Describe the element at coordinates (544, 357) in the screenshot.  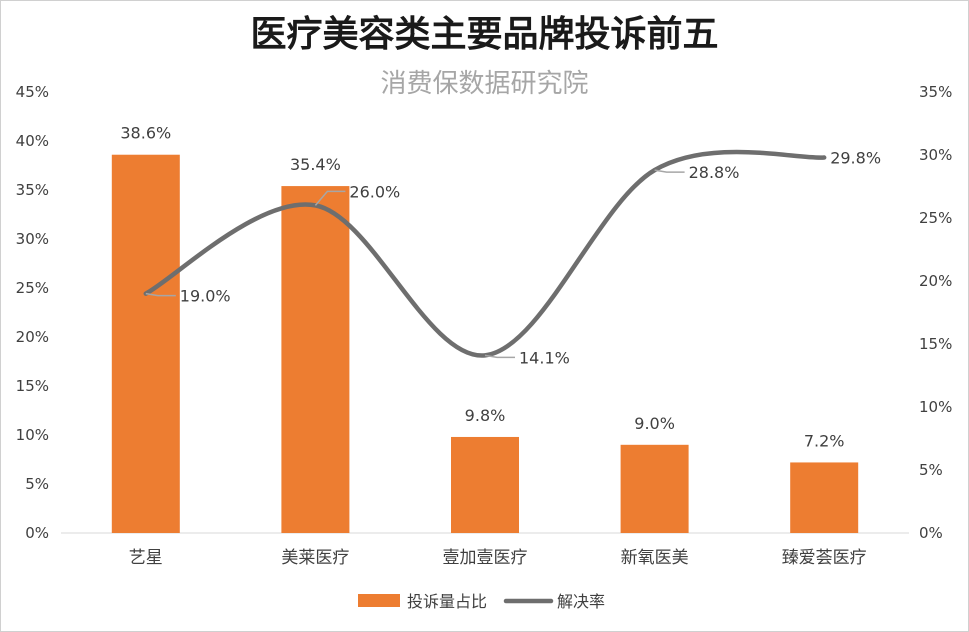
I see `line-data-label: 14.1%` at that location.